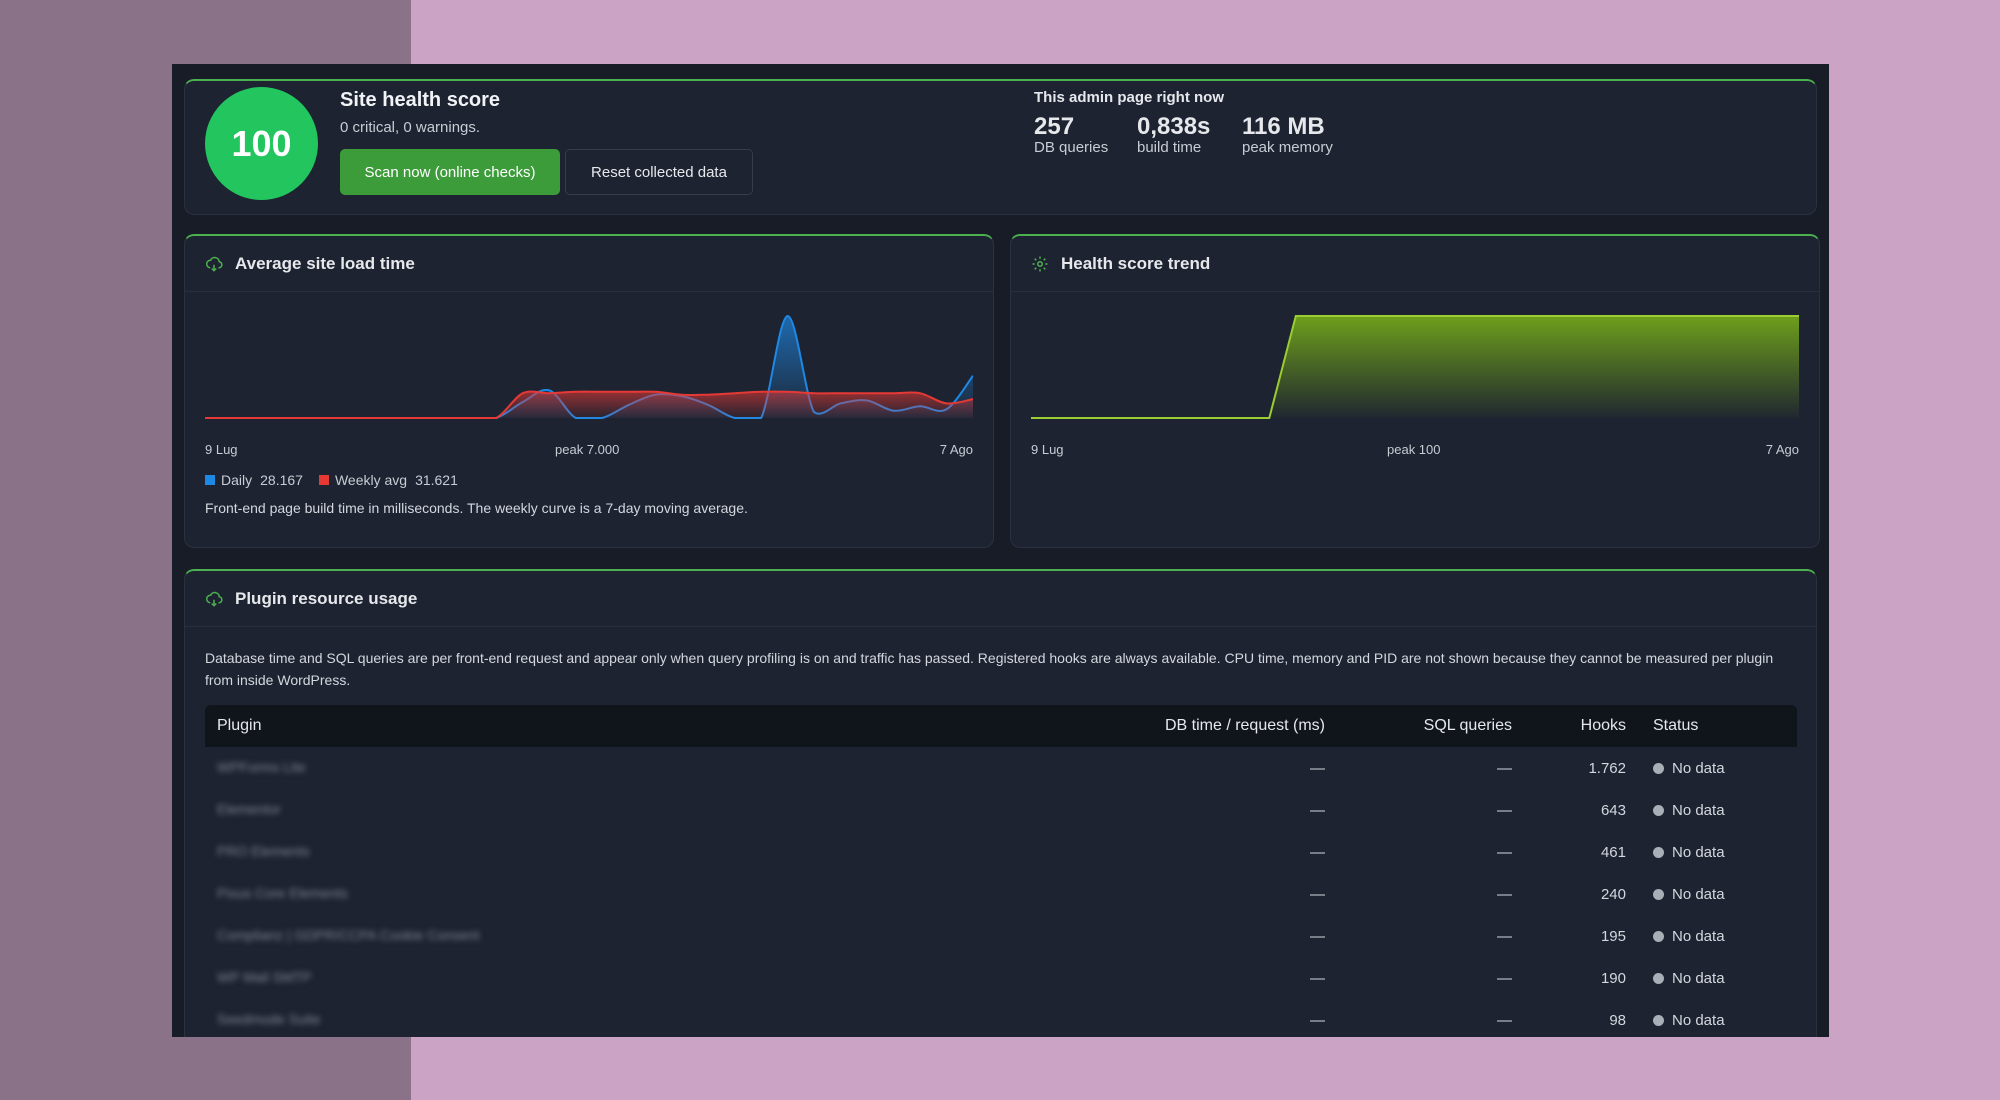 The height and width of the screenshot is (1100, 2000). I want to click on hooks-cell: 1.762, so click(1607, 768).